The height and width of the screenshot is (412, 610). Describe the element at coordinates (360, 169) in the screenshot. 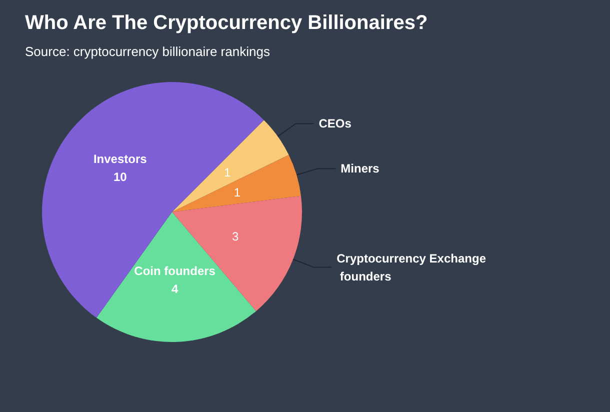

I see `slice-label: Miners` at that location.